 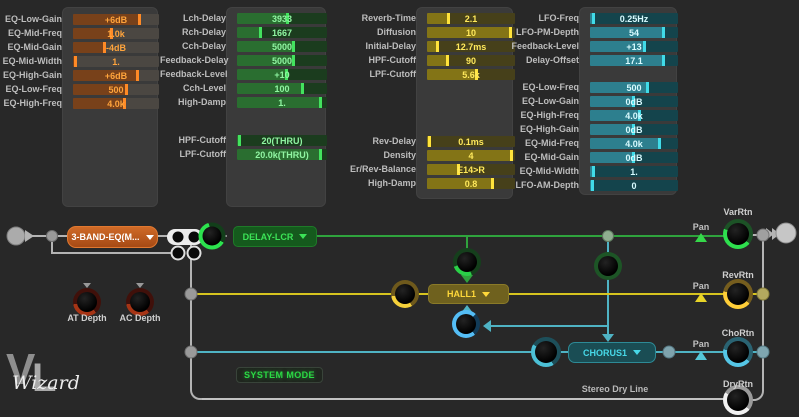 I want to click on cho-return-label: ChoRtn, so click(x=738, y=333).